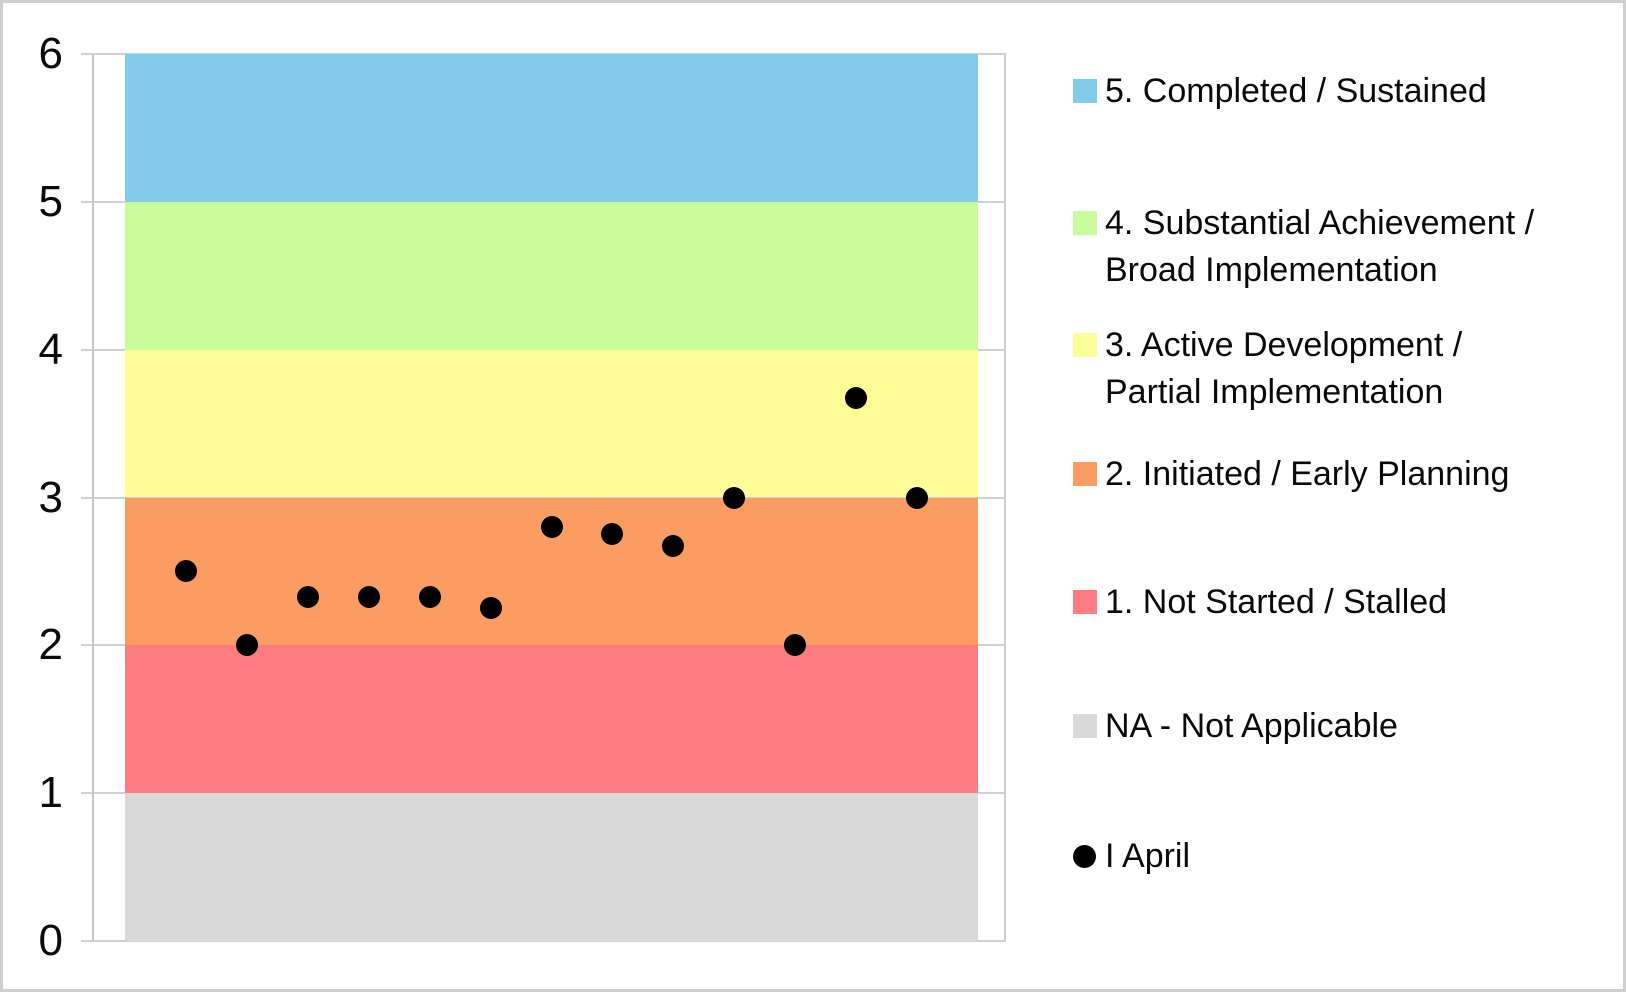 The height and width of the screenshot is (992, 1626). I want to click on legend-label-line: Partial Implementation, so click(1274, 391).